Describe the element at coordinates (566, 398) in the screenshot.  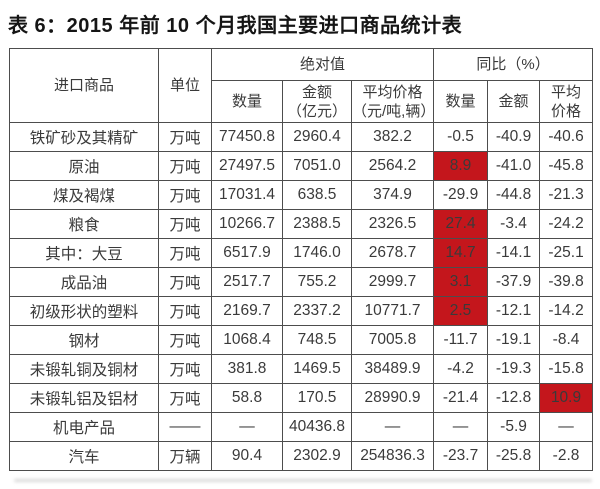
I see `yoy-price-cell: 10.9` at that location.